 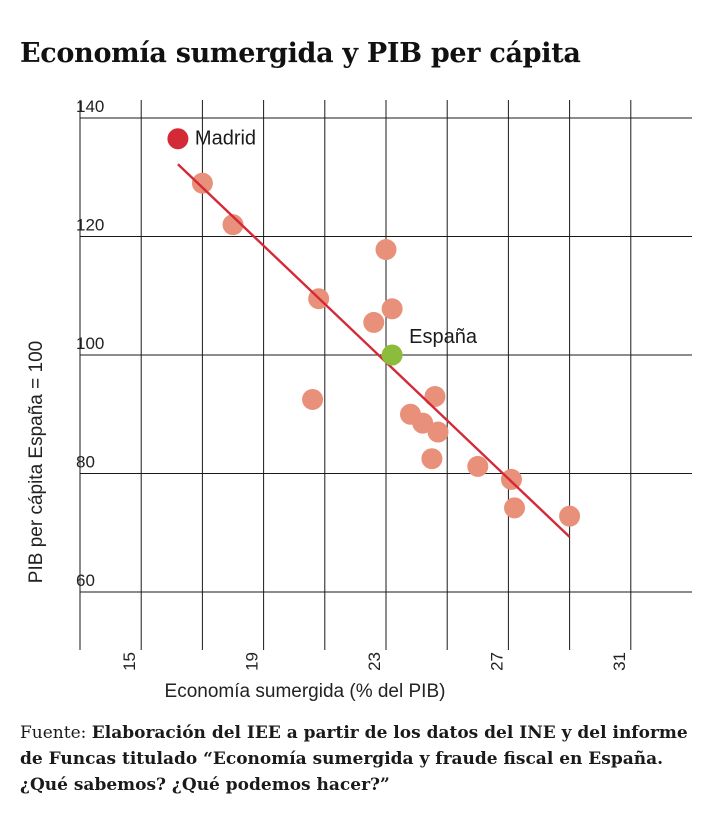 I want to click on highlight-label-españa: España, so click(x=443, y=337).